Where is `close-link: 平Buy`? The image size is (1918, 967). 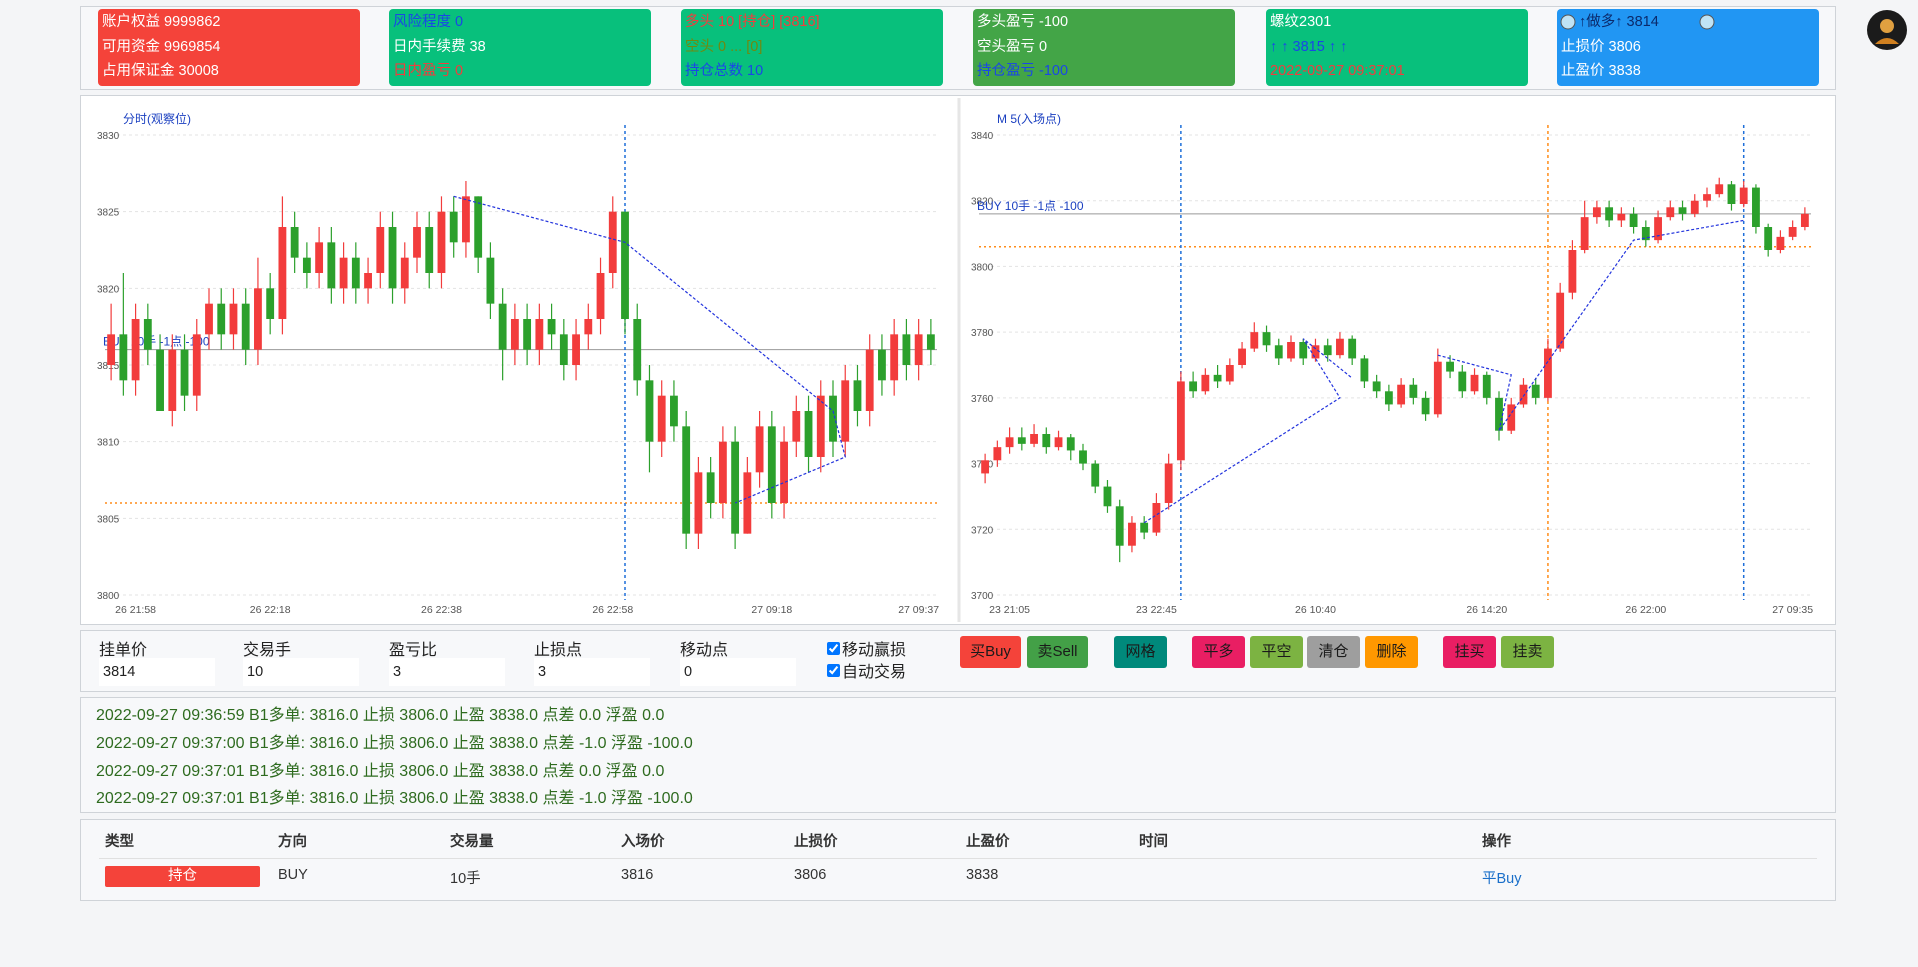
close-link: 平Buy is located at coordinates (1502, 879).